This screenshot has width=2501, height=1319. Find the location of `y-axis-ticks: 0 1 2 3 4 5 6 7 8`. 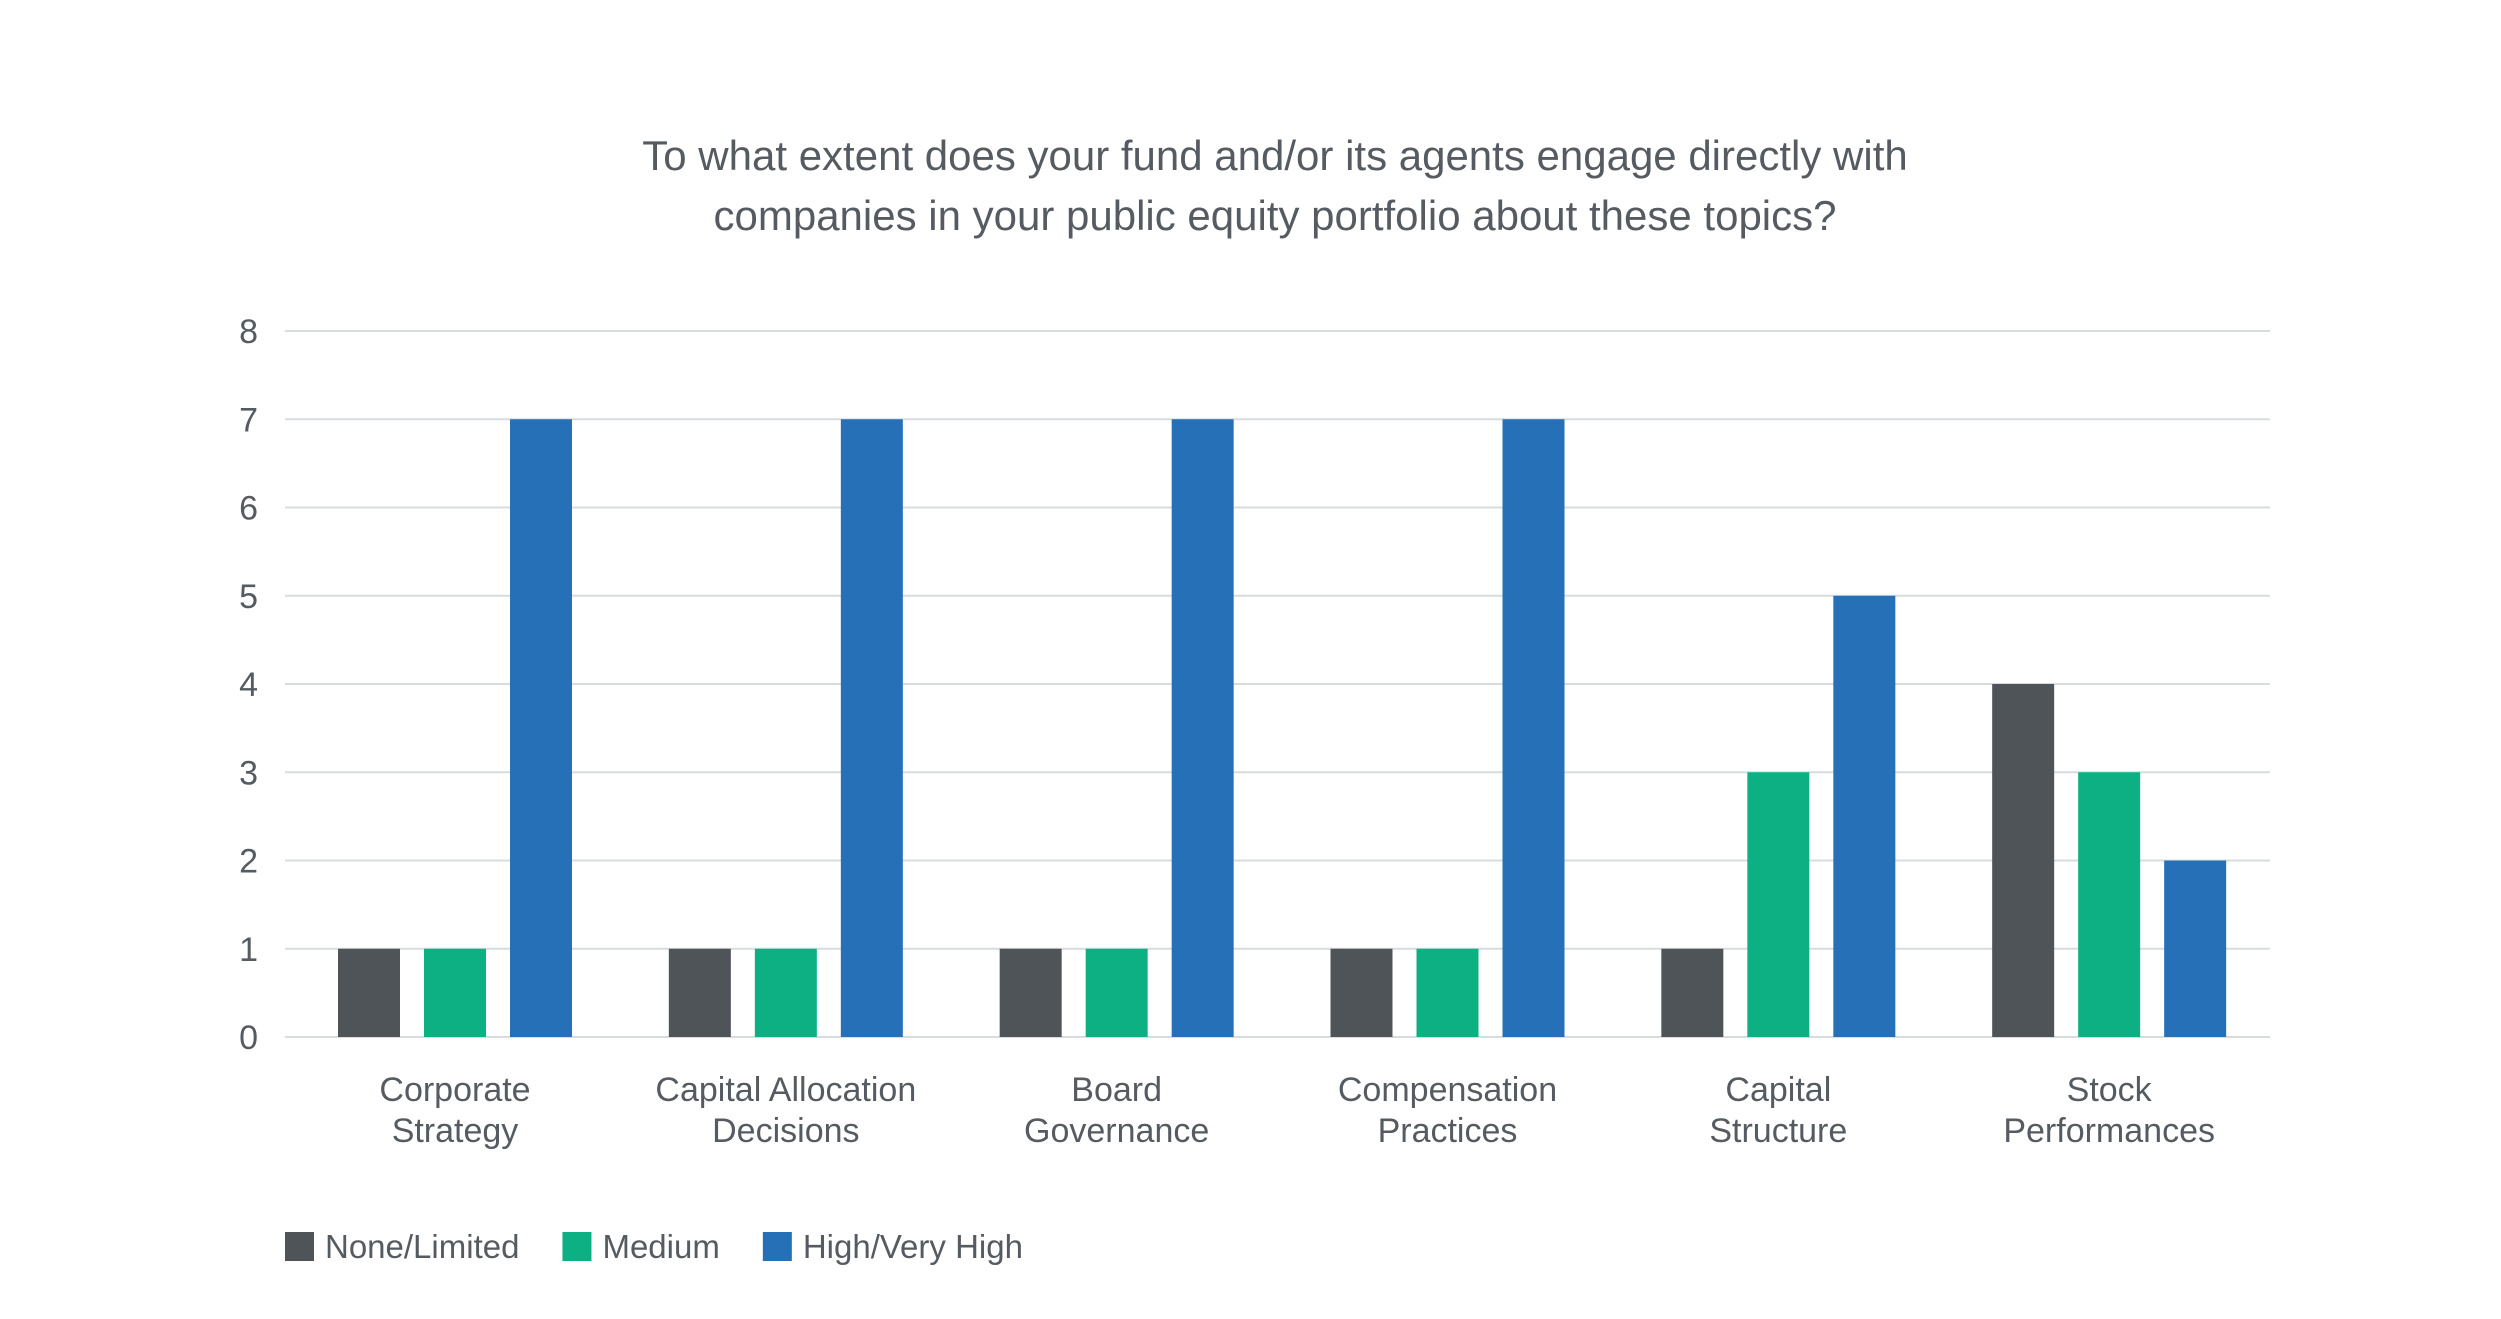

y-axis-ticks: 0 1 2 3 4 5 6 7 8 is located at coordinates (248, 685).